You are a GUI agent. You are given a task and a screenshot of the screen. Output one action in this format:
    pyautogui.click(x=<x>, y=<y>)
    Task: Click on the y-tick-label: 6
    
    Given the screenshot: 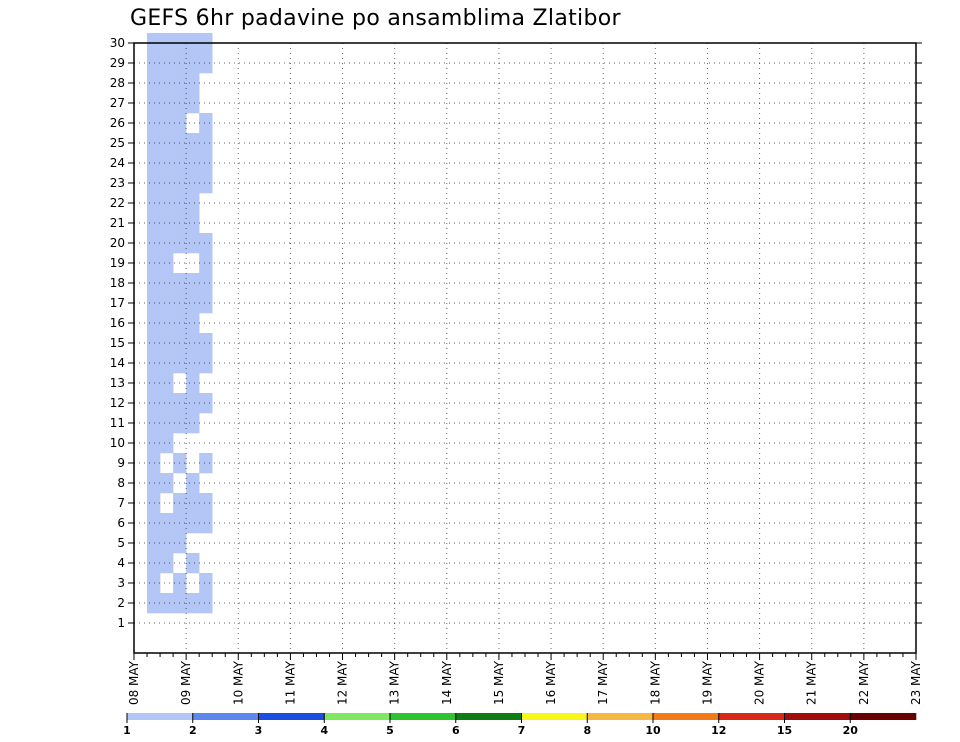 What is the action you would take?
    pyautogui.click(x=121, y=523)
    